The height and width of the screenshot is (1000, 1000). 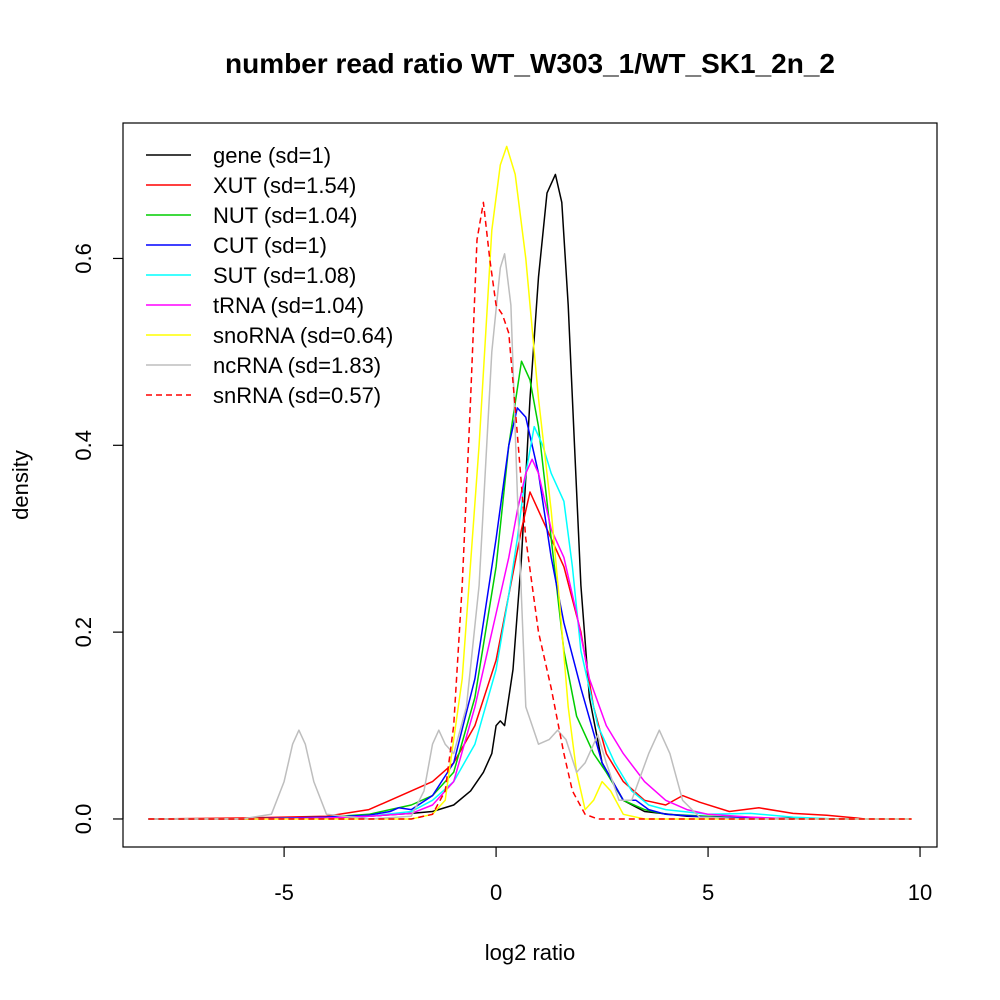 What do you see at coordinates (284, 275) in the screenshot?
I see `legend-label: SUT (sd=1.08)` at bounding box center [284, 275].